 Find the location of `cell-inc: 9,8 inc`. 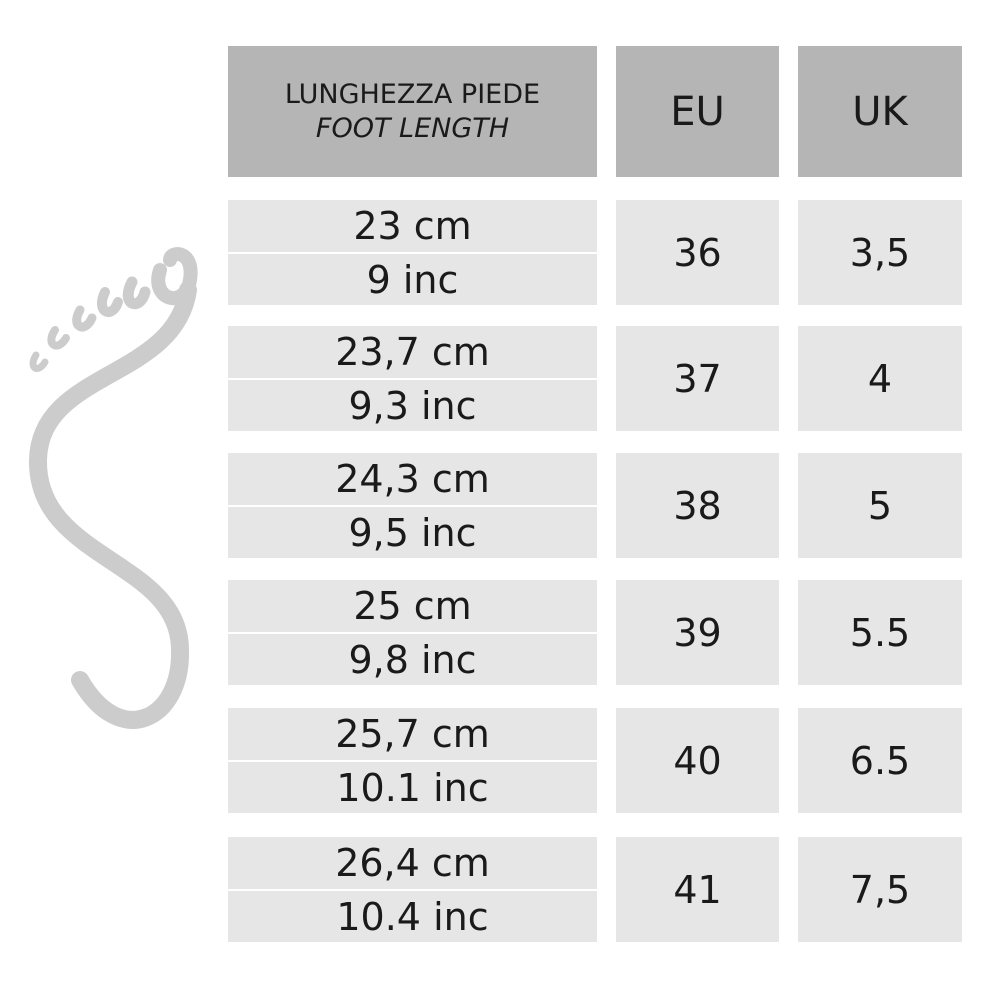

cell-inc: 9,8 inc is located at coordinates (412, 659).